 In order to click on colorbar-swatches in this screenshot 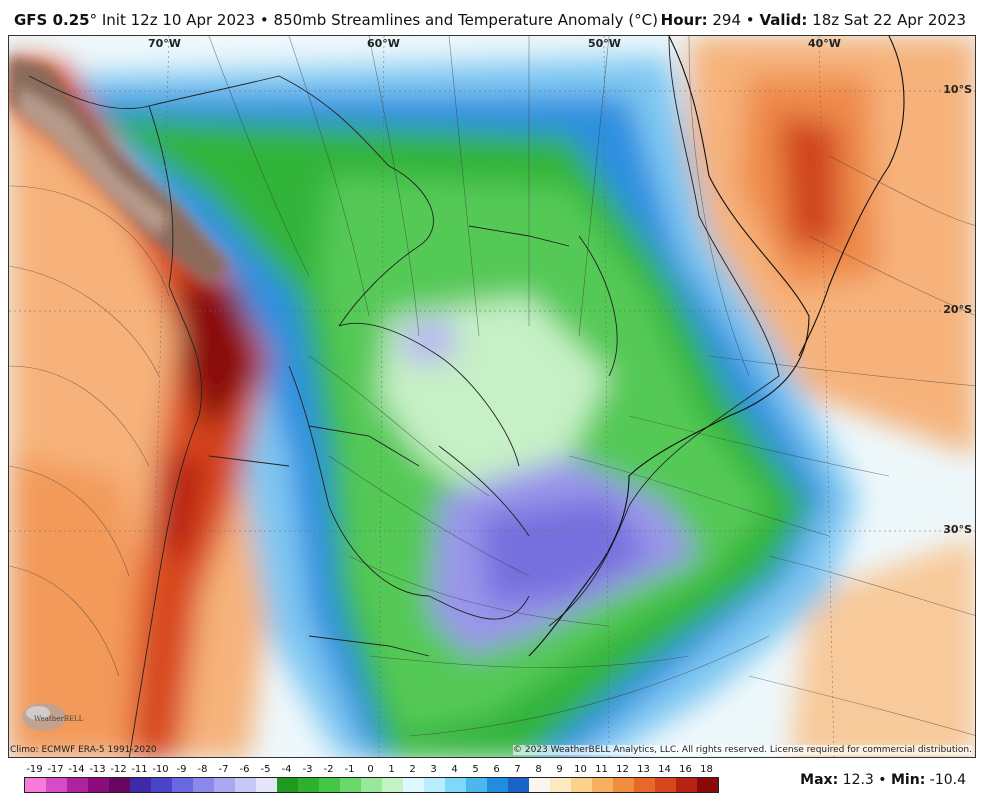, I will do `click(371, 785)`.